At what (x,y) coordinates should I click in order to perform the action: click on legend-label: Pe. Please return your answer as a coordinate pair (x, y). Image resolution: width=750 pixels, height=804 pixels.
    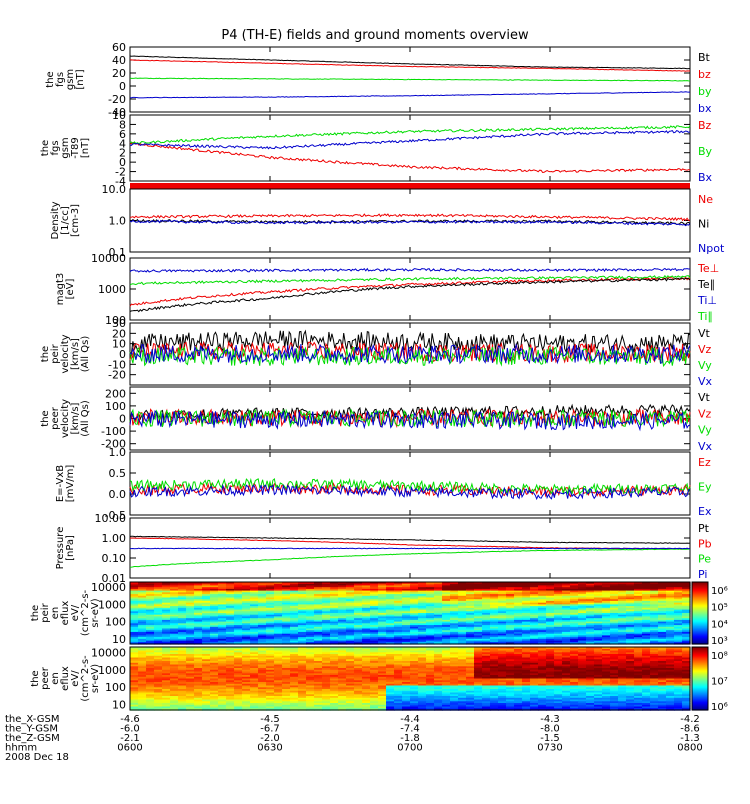
    Looking at the image, I should click on (704, 559).